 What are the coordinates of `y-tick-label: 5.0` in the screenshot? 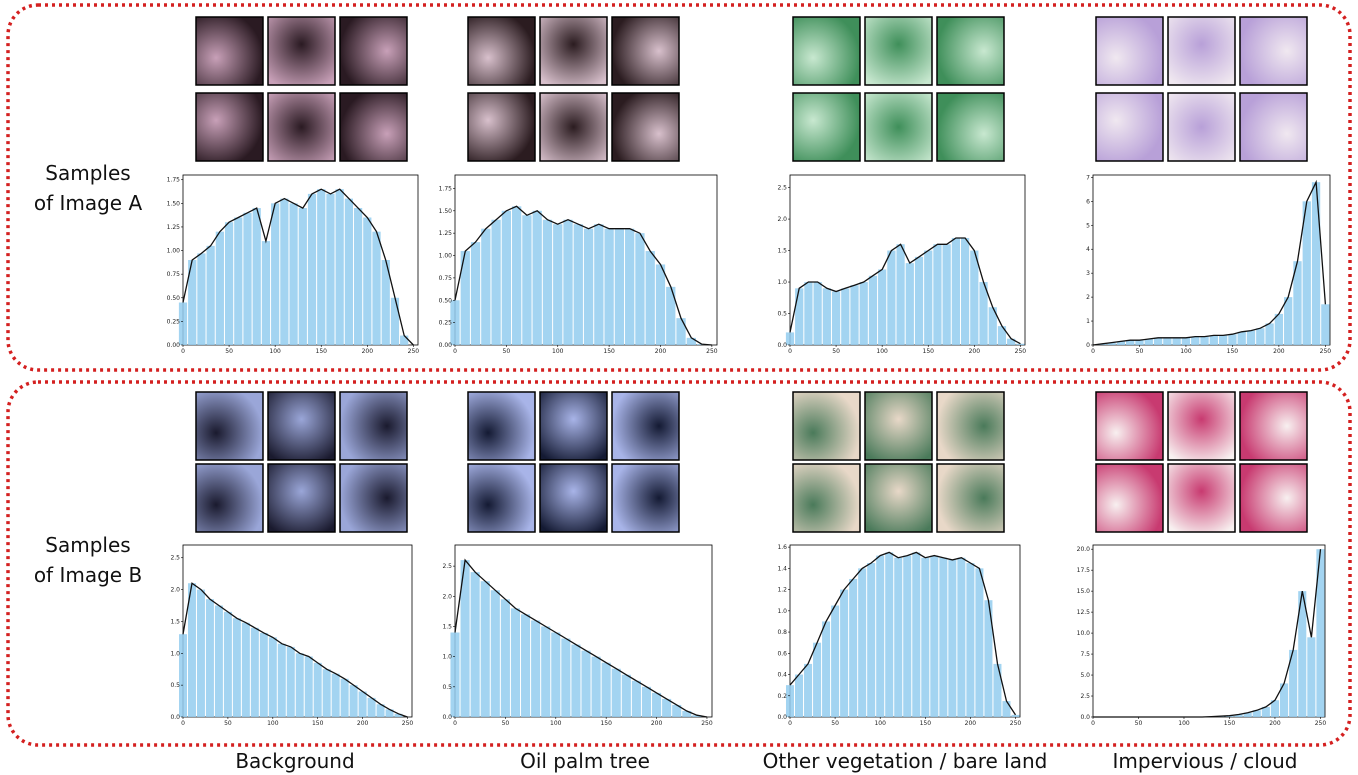 It's located at (1085, 675).